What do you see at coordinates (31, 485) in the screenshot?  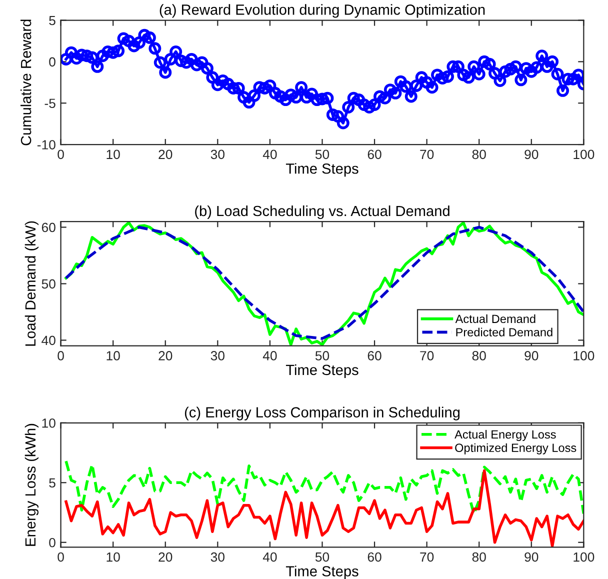 I see `y-axis-title: Energy Loss (kWh)` at bounding box center [31, 485].